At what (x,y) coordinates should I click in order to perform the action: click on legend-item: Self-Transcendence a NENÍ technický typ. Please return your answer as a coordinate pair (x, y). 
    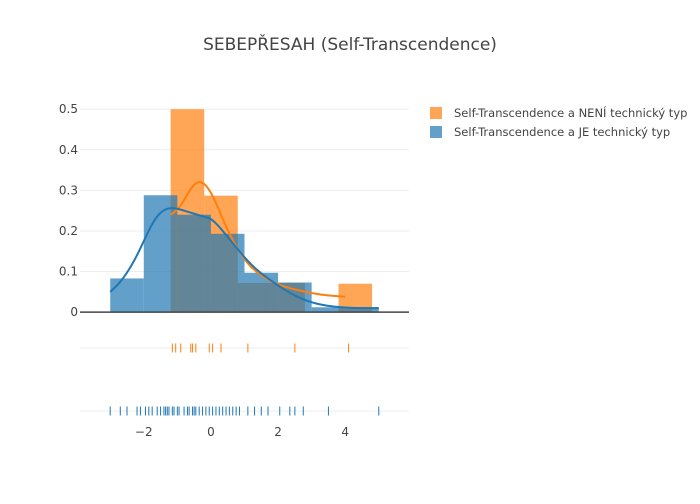
    Looking at the image, I should click on (558, 112).